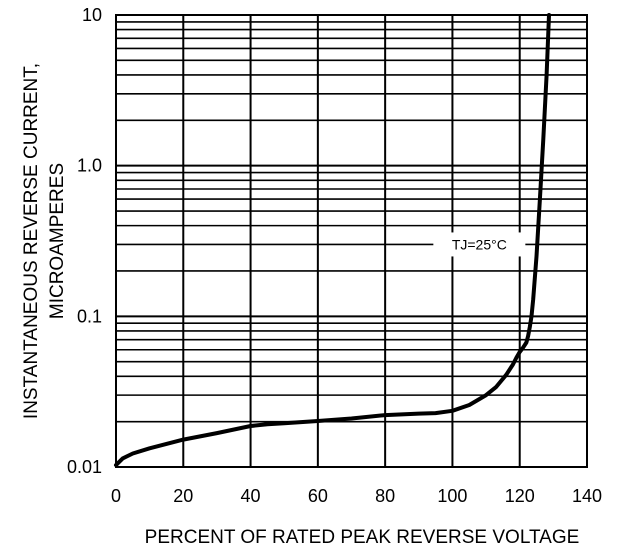 Image resolution: width=625 pixels, height=549 pixels. Describe the element at coordinates (520, 496) in the screenshot. I see `x-tick-label: 120` at that location.